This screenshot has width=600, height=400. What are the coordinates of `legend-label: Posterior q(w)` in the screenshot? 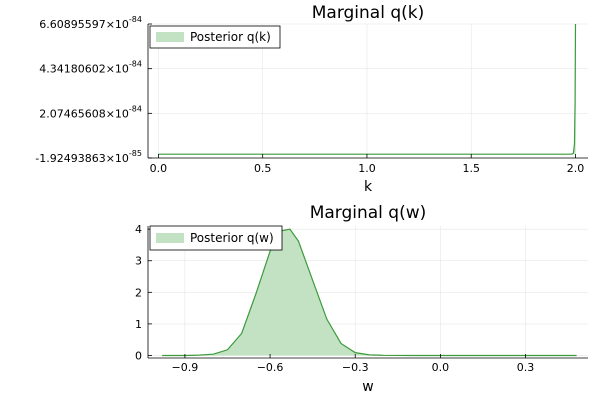 It's located at (232, 238).